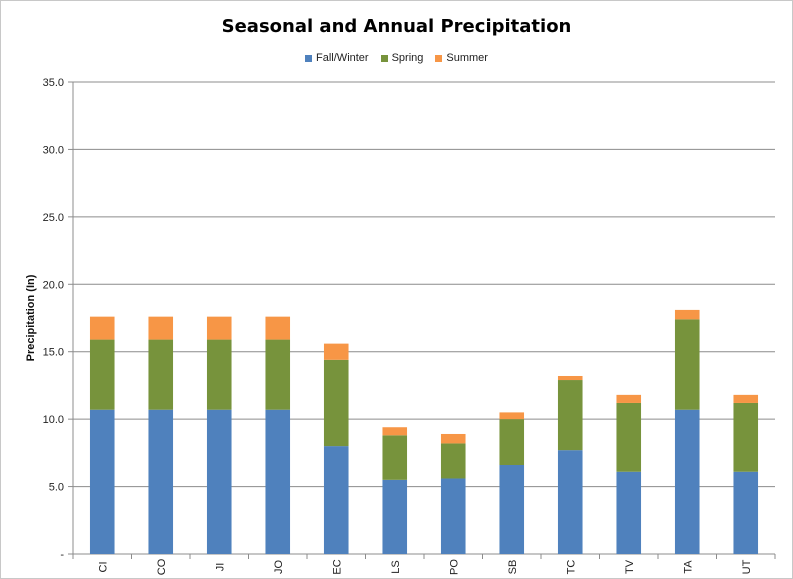 The height and width of the screenshot is (579, 793). Describe the element at coordinates (571, 567) in the screenshot. I see `x-tick-label: TC` at that location.